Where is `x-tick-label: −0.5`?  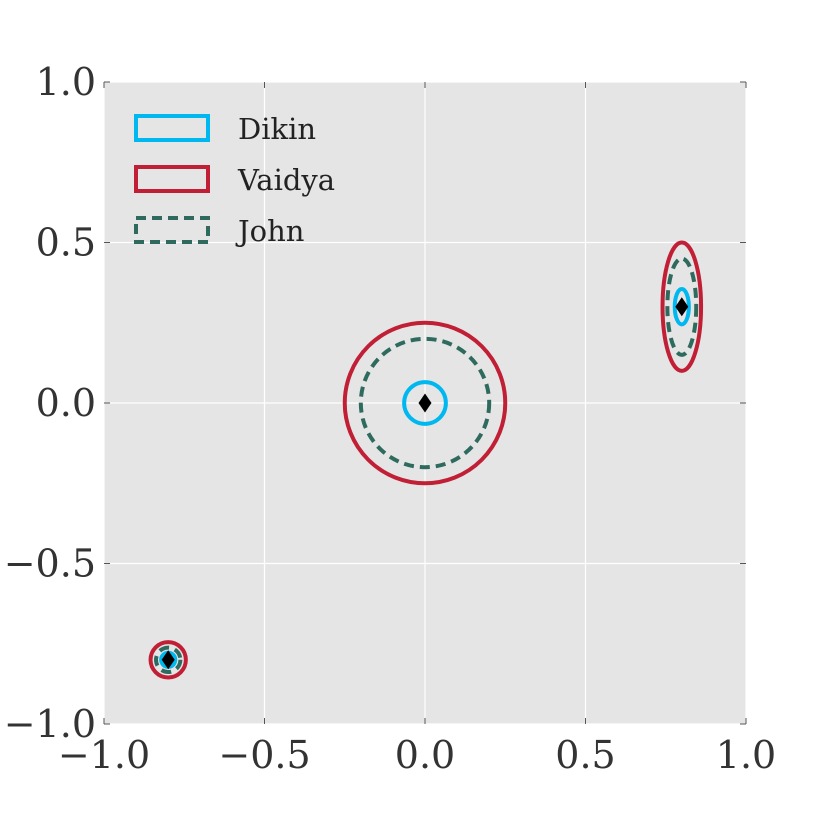 x-tick-label: −0.5 is located at coordinates (264, 755).